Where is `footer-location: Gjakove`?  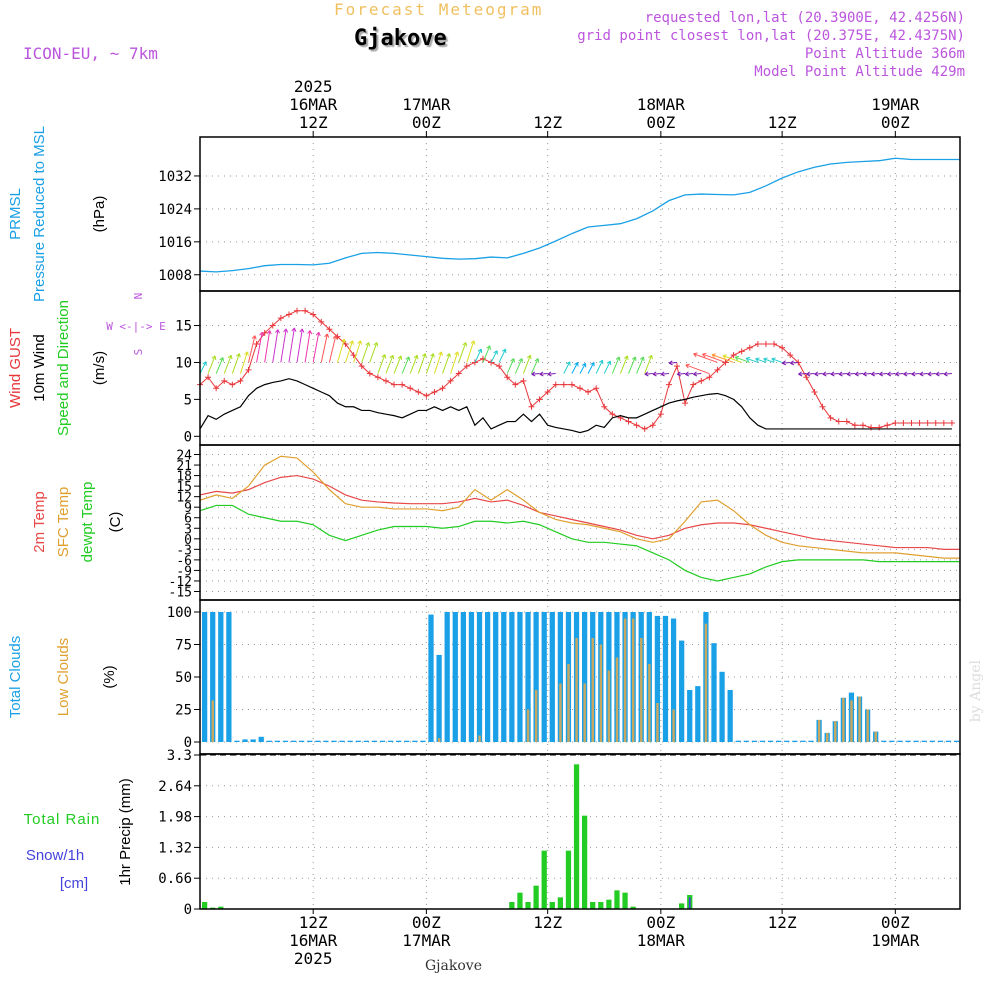 footer-location: Gjakove is located at coordinates (453, 966).